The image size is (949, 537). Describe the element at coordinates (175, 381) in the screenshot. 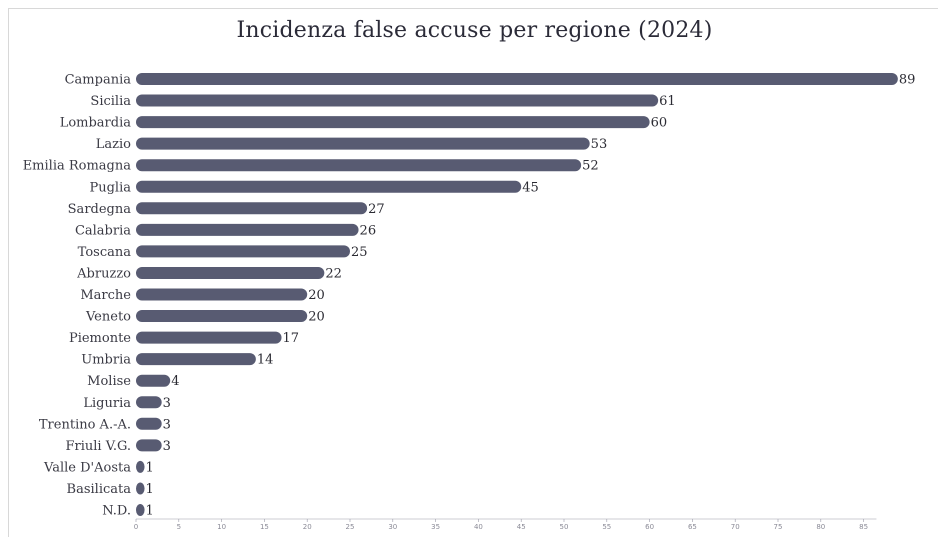

I see `value-label-molise: 4` at that location.